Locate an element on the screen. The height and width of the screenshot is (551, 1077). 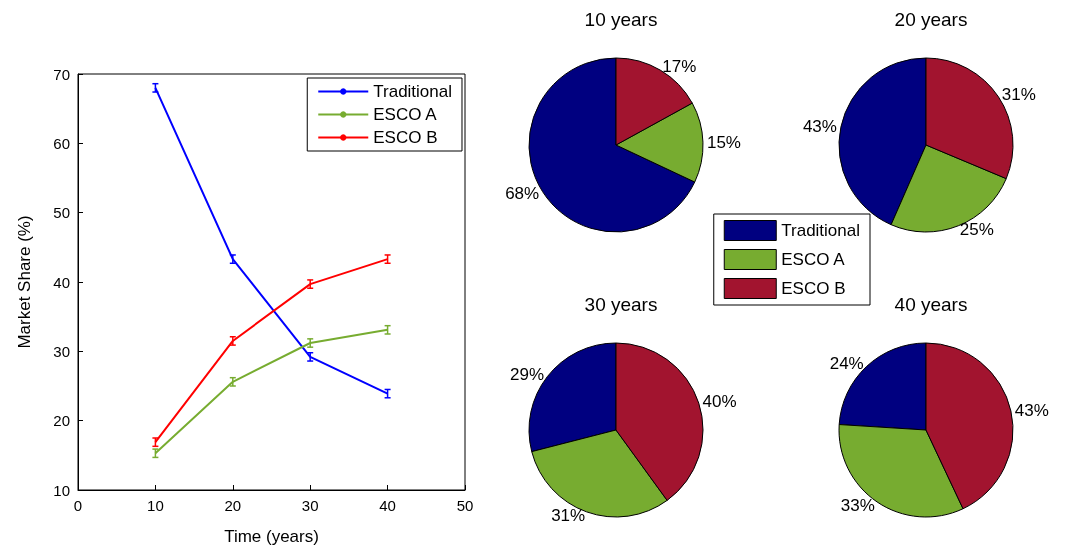
y-tick-label: 70 is located at coordinates (61, 74).